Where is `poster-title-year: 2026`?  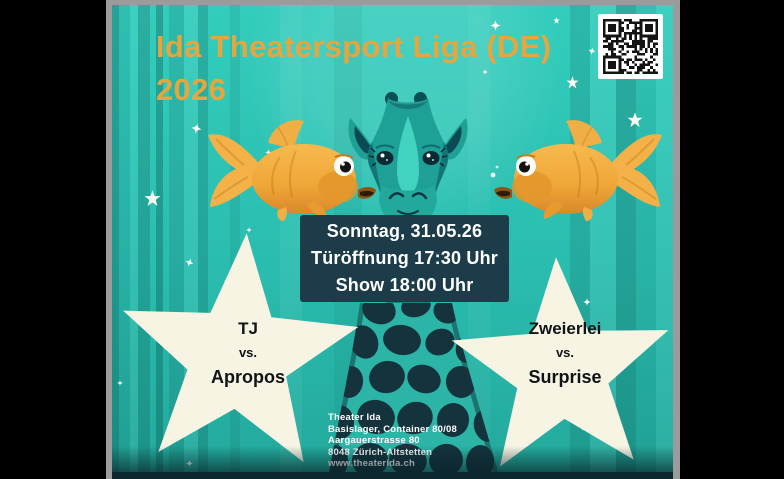
poster-title-year: 2026 is located at coordinates (191, 89).